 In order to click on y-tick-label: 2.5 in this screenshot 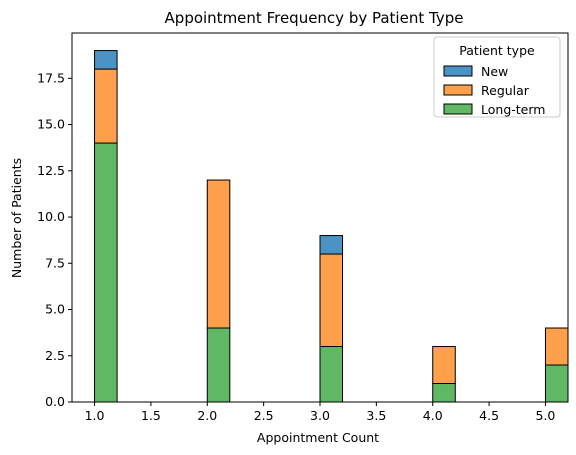, I will do `click(55, 355)`.